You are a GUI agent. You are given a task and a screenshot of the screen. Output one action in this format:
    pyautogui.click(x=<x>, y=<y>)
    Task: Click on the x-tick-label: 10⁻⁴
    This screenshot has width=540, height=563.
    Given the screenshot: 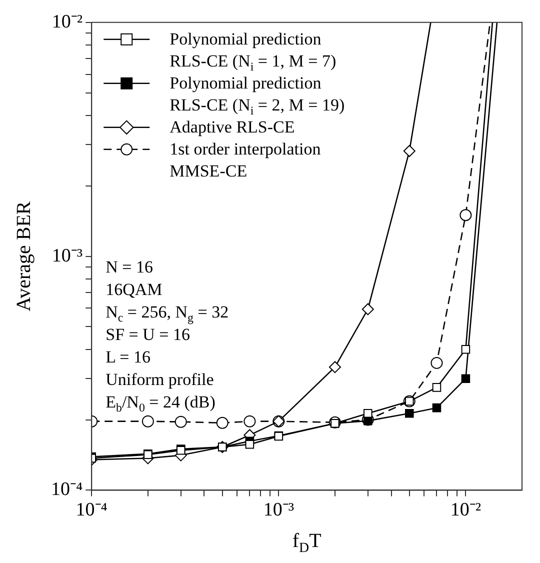 What is the action you would take?
    pyautogui.click(x=92, y=510)
    